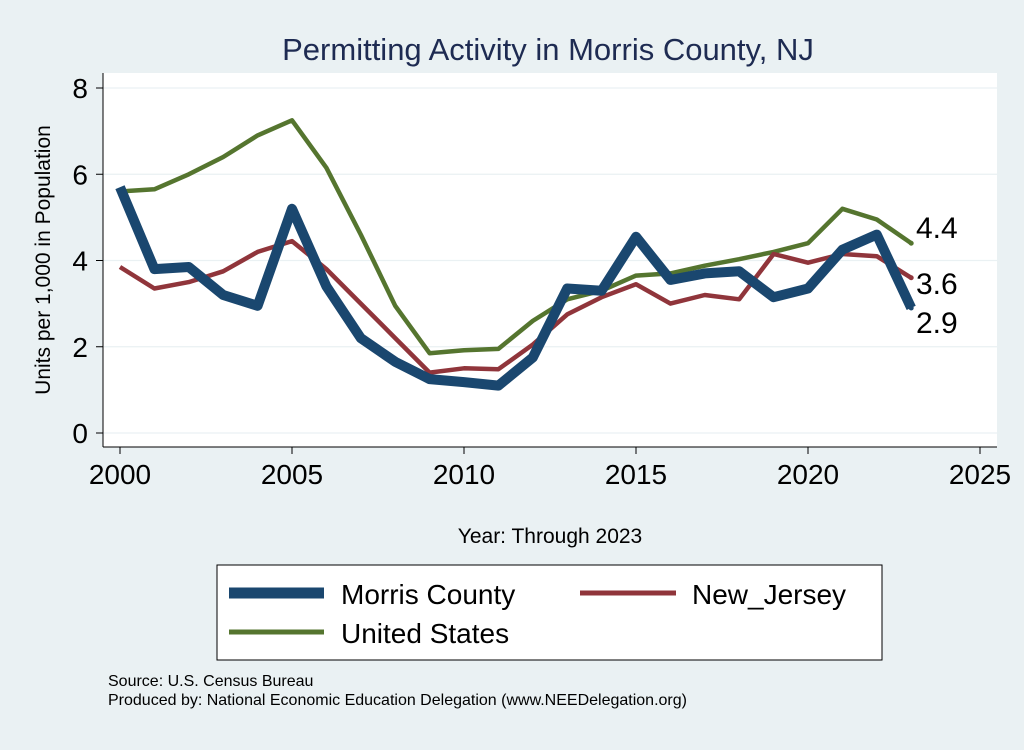  What do you see at coordinates (80, 174) in the screenshot?
I see `y-tick-label: 6` at bounding box center [80, 174].